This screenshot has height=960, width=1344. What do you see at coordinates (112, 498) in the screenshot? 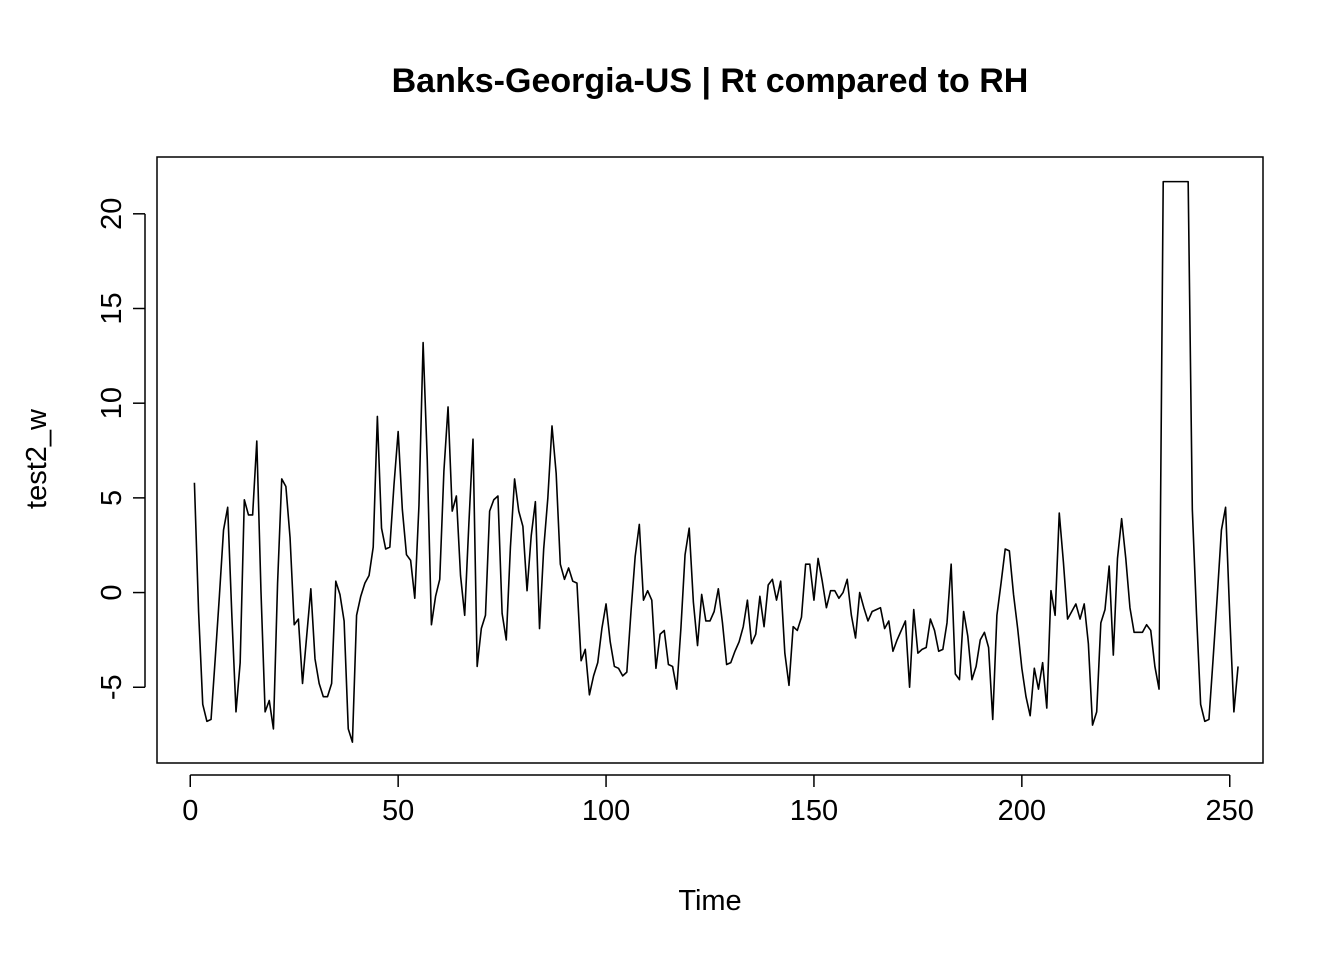
I see `y-tick-label: 5` at bounding box center [112, 498].